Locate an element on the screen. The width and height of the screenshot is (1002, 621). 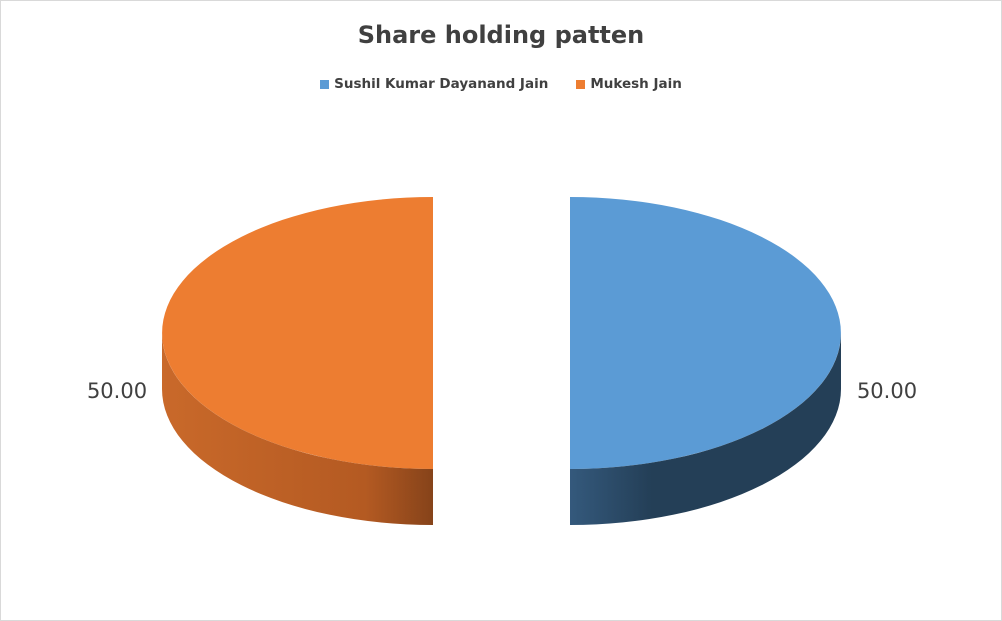
legend-label: Sushil Kumar Dayanand Jain is located at coordinates (441, 84).